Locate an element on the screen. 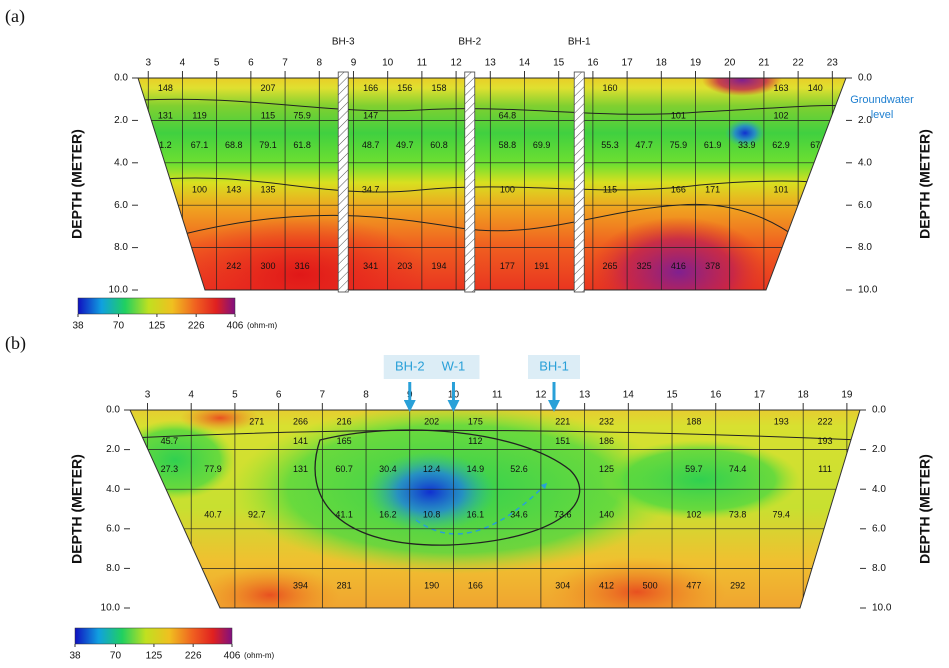 This screenshot has height=668, width=949. cell-value: 119 is located at coordinates (199, 116).